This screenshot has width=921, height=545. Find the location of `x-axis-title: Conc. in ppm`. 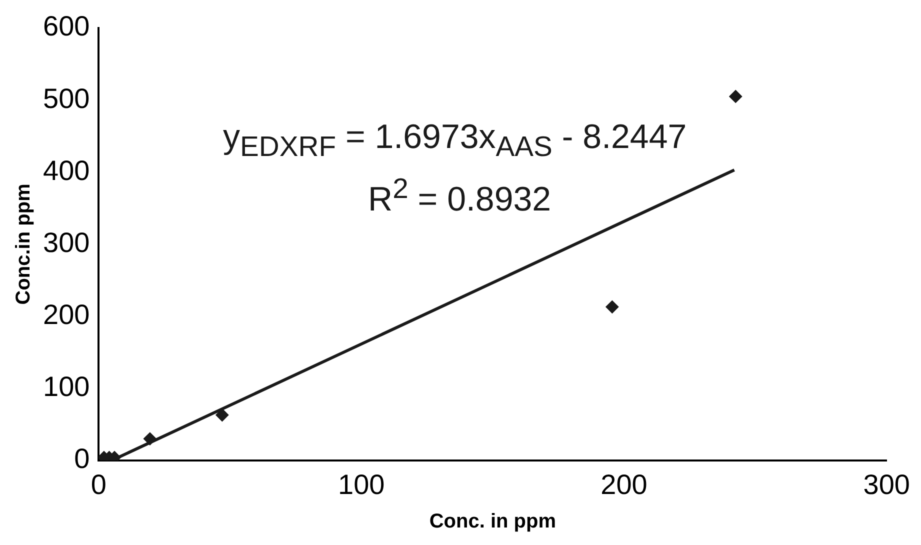

x-axis-title: Conc. in ppm is located at coordinates (492, 521).